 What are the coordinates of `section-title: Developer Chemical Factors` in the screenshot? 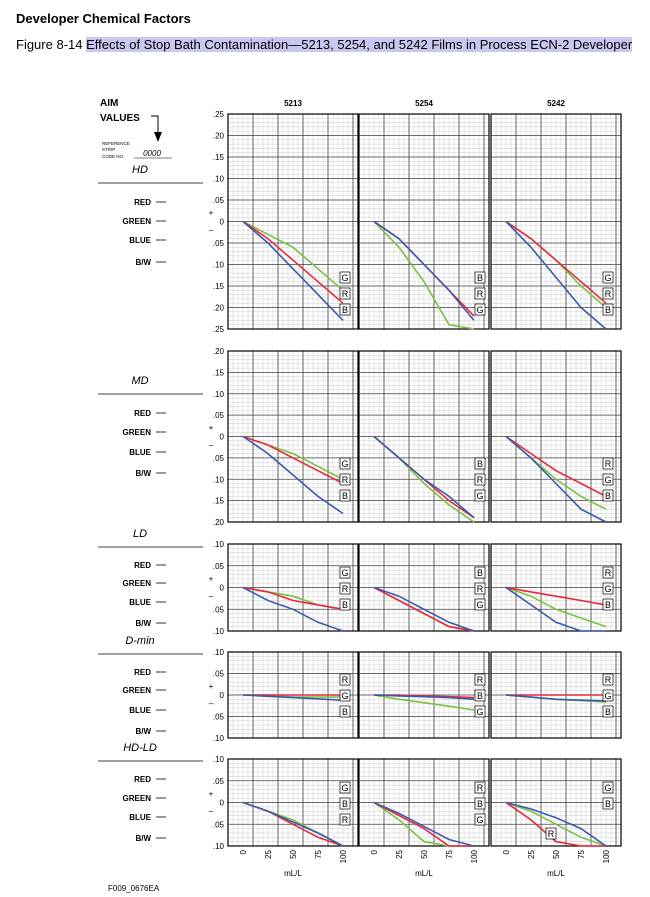 It's located at (103, 18).